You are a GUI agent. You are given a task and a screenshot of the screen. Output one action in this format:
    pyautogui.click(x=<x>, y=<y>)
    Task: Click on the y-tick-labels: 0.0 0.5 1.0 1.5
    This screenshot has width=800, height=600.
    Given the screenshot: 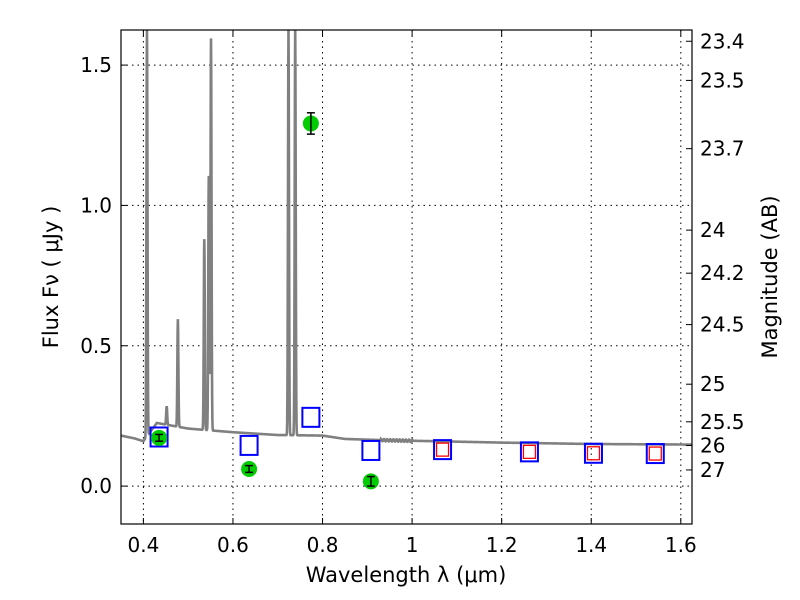 What is the action you would take?
    pyautogui.click(x=96, y=275)
    